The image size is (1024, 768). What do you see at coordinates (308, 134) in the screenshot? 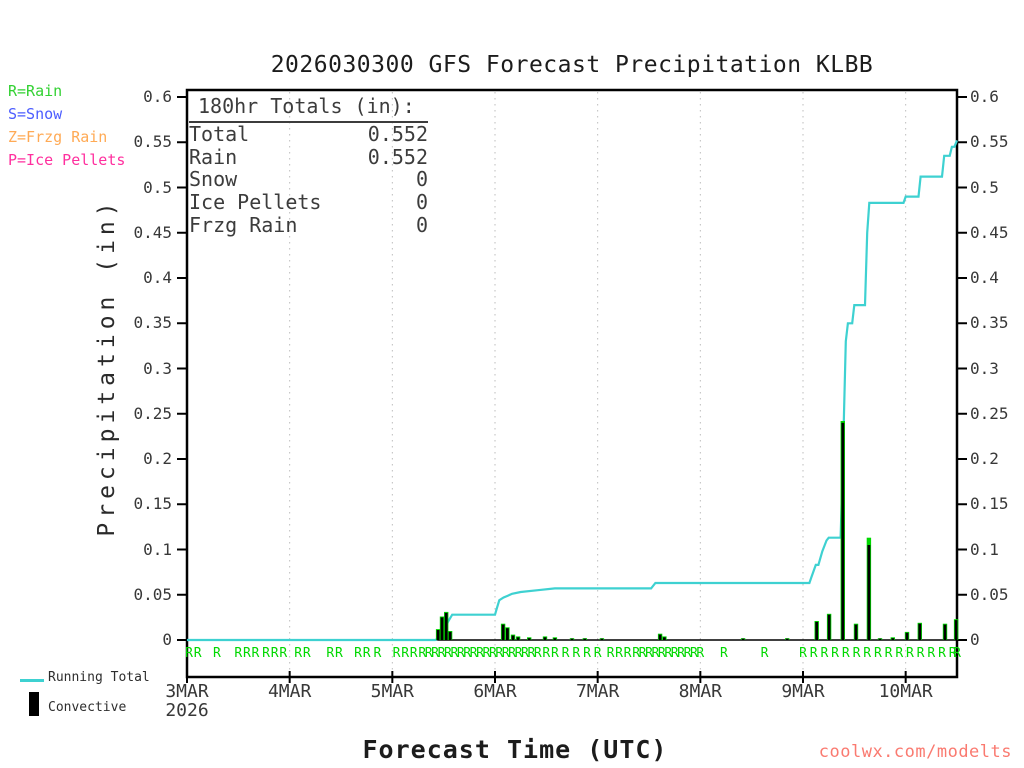
I see `totals-row: Total 0.552` at bounding box center [308, 134].